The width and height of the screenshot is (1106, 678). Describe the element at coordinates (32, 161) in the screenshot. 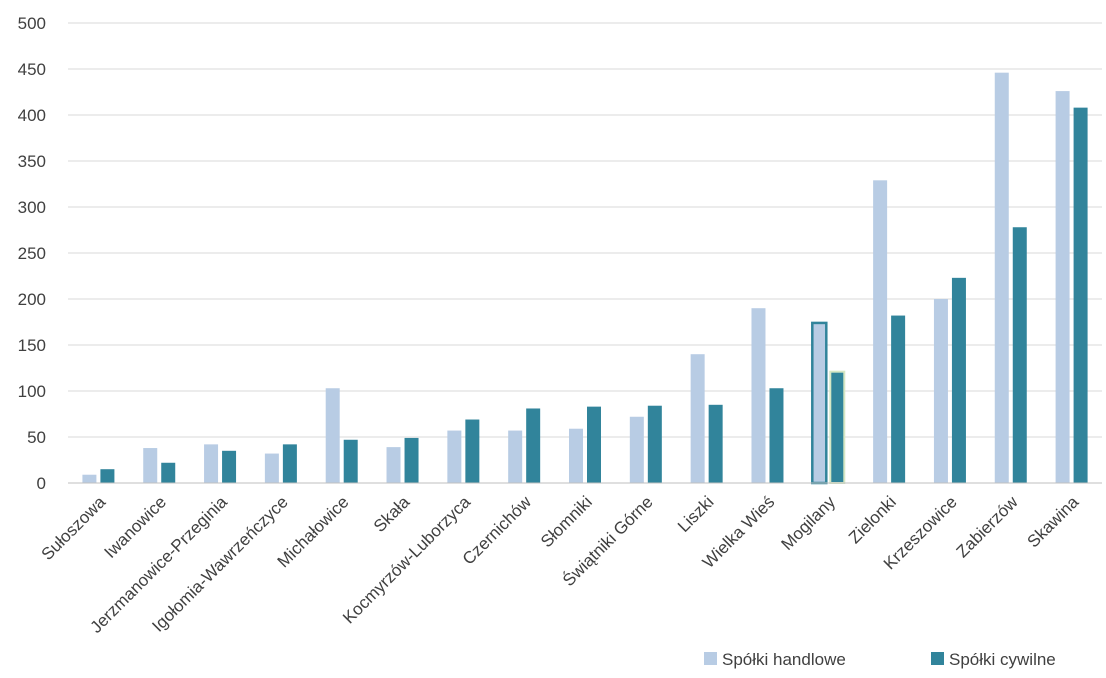

I see `y-tick-label: 350` at that location.